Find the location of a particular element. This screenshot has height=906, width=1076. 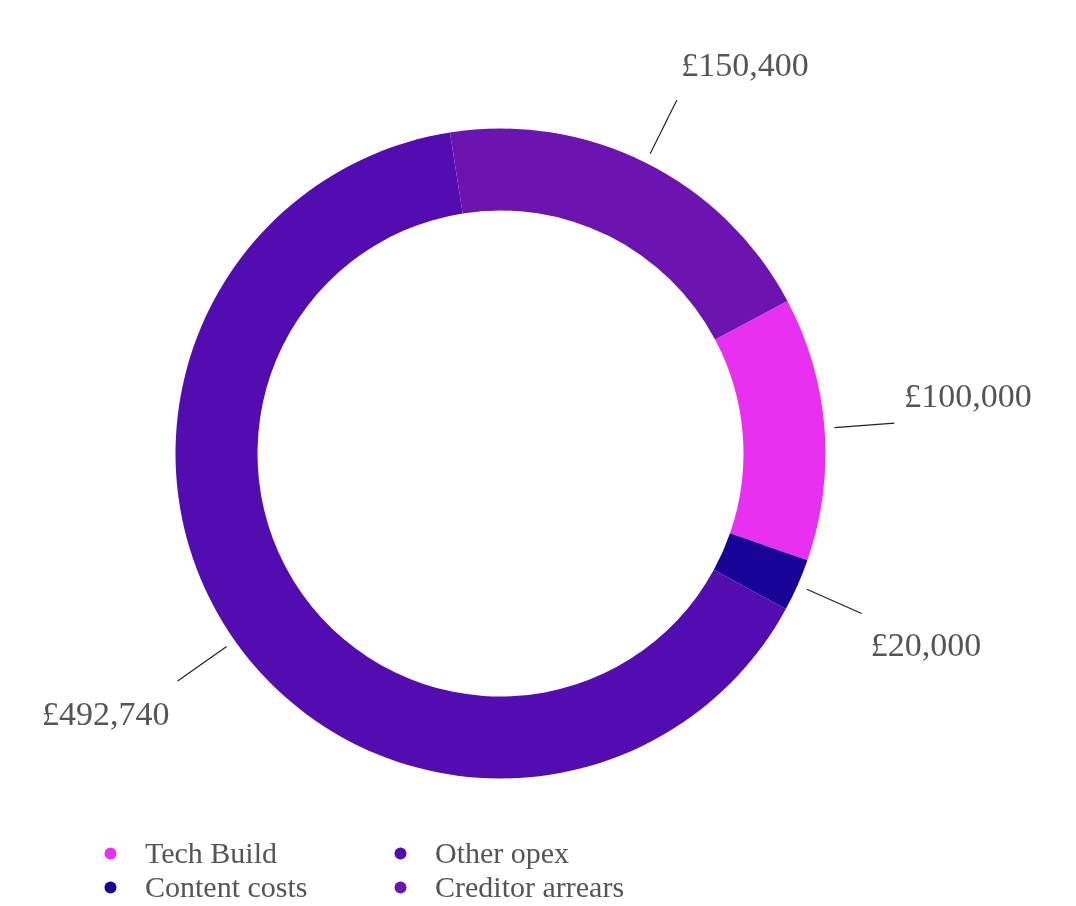

data-label: £20,000 is located at coordinates (926, 644).